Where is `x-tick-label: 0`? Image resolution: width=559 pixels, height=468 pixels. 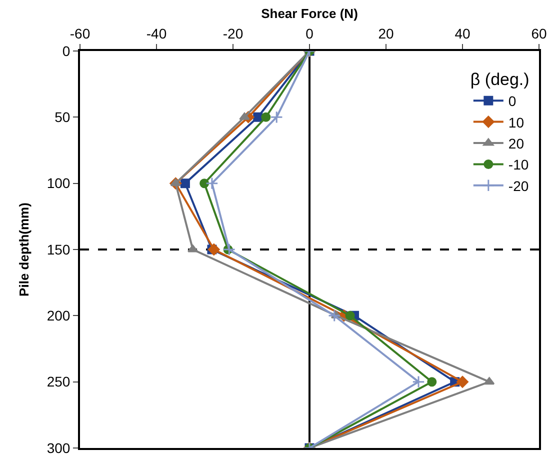 x-tick-label: 0 is located at coordinates (310, 33).